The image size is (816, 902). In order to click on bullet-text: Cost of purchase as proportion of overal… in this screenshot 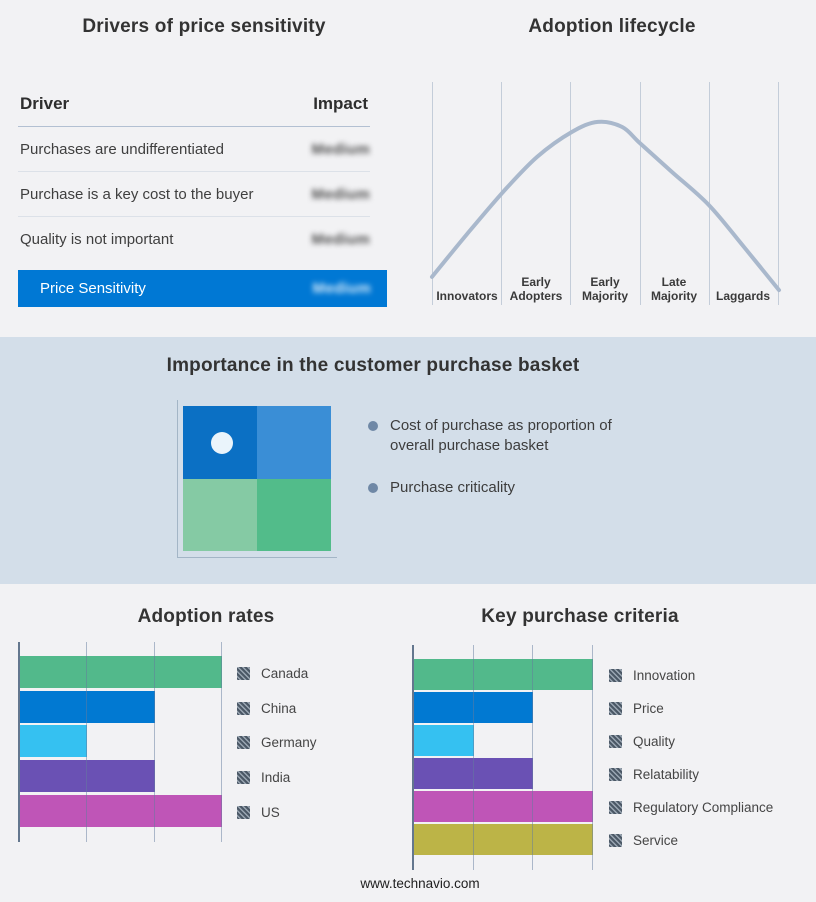, I will do `click(501, 435)`.